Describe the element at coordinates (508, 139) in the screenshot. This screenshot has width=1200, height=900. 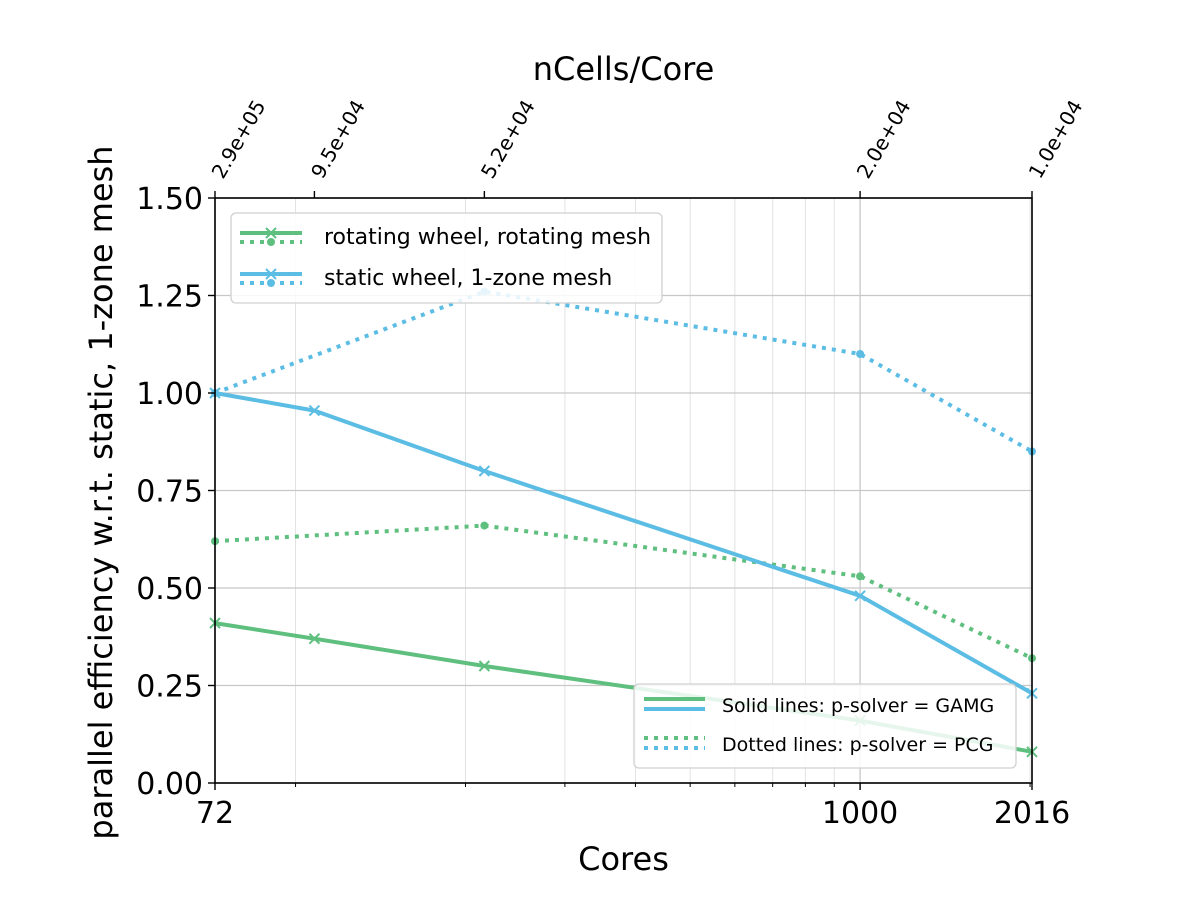
I see `top-tick-label: 5.2e+04` at that location.